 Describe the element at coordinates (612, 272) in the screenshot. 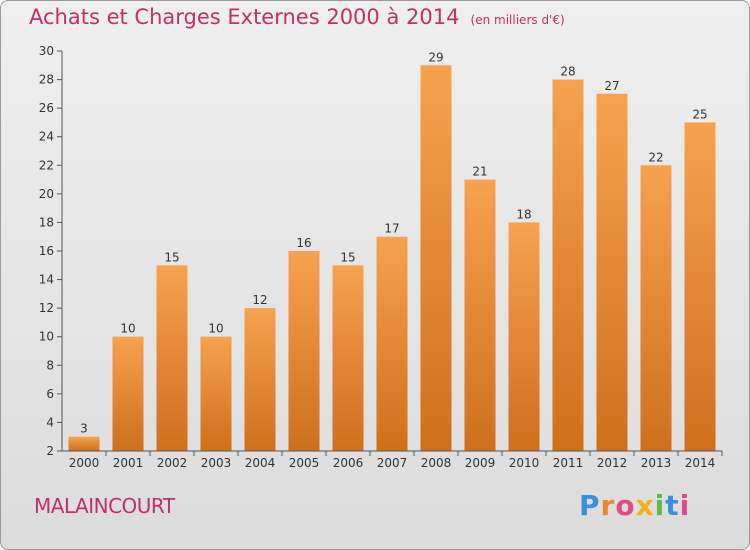

I see `bar-2012` at that location.